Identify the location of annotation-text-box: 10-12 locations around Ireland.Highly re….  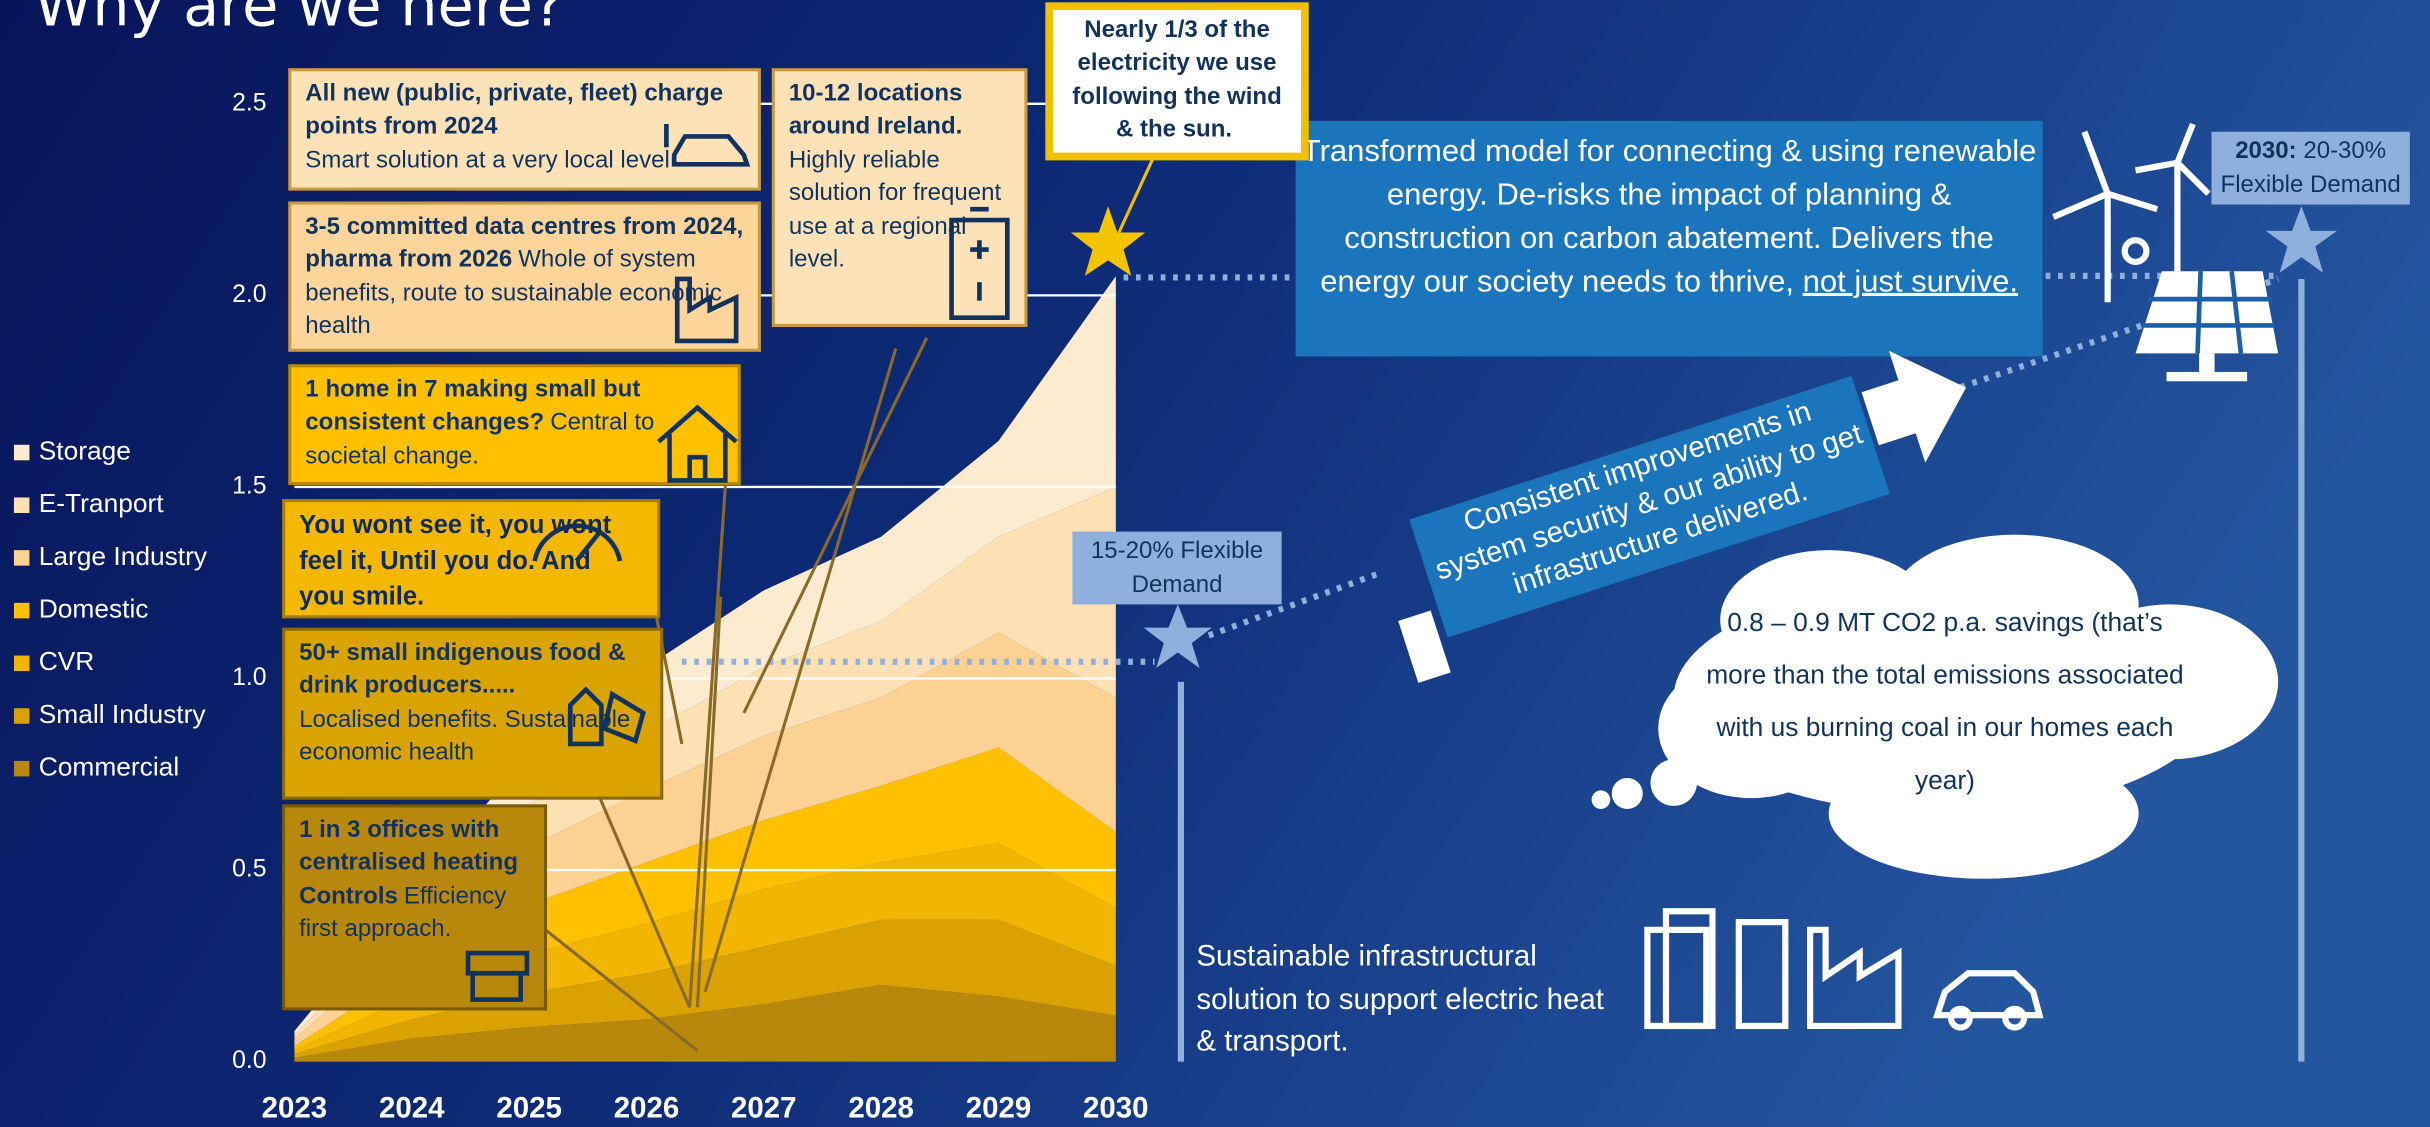
(899, 198).